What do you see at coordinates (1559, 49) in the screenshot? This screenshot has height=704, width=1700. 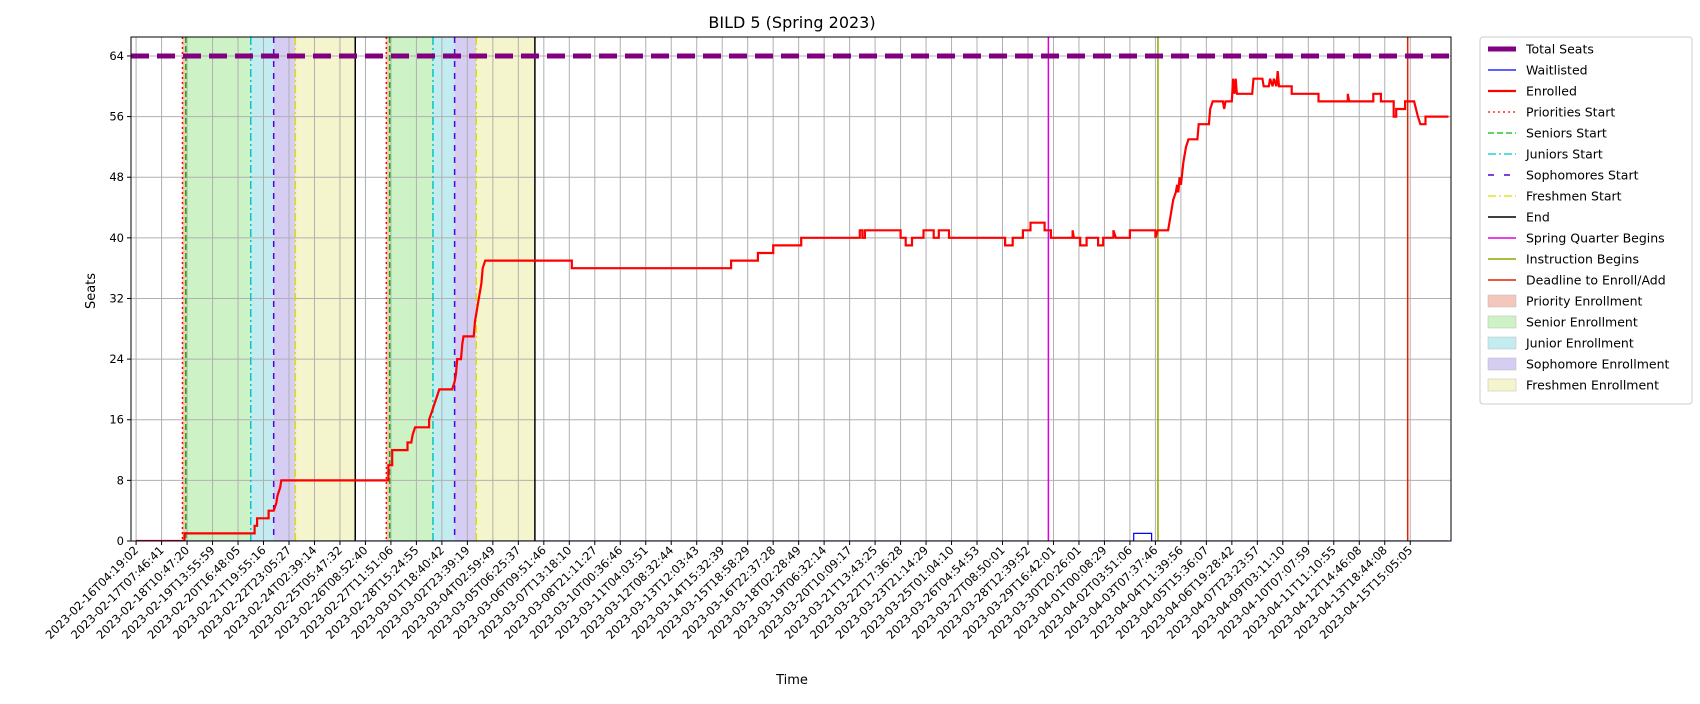 I see `legend-entry-label: Total Seats` at bounding box center [1559, 49].